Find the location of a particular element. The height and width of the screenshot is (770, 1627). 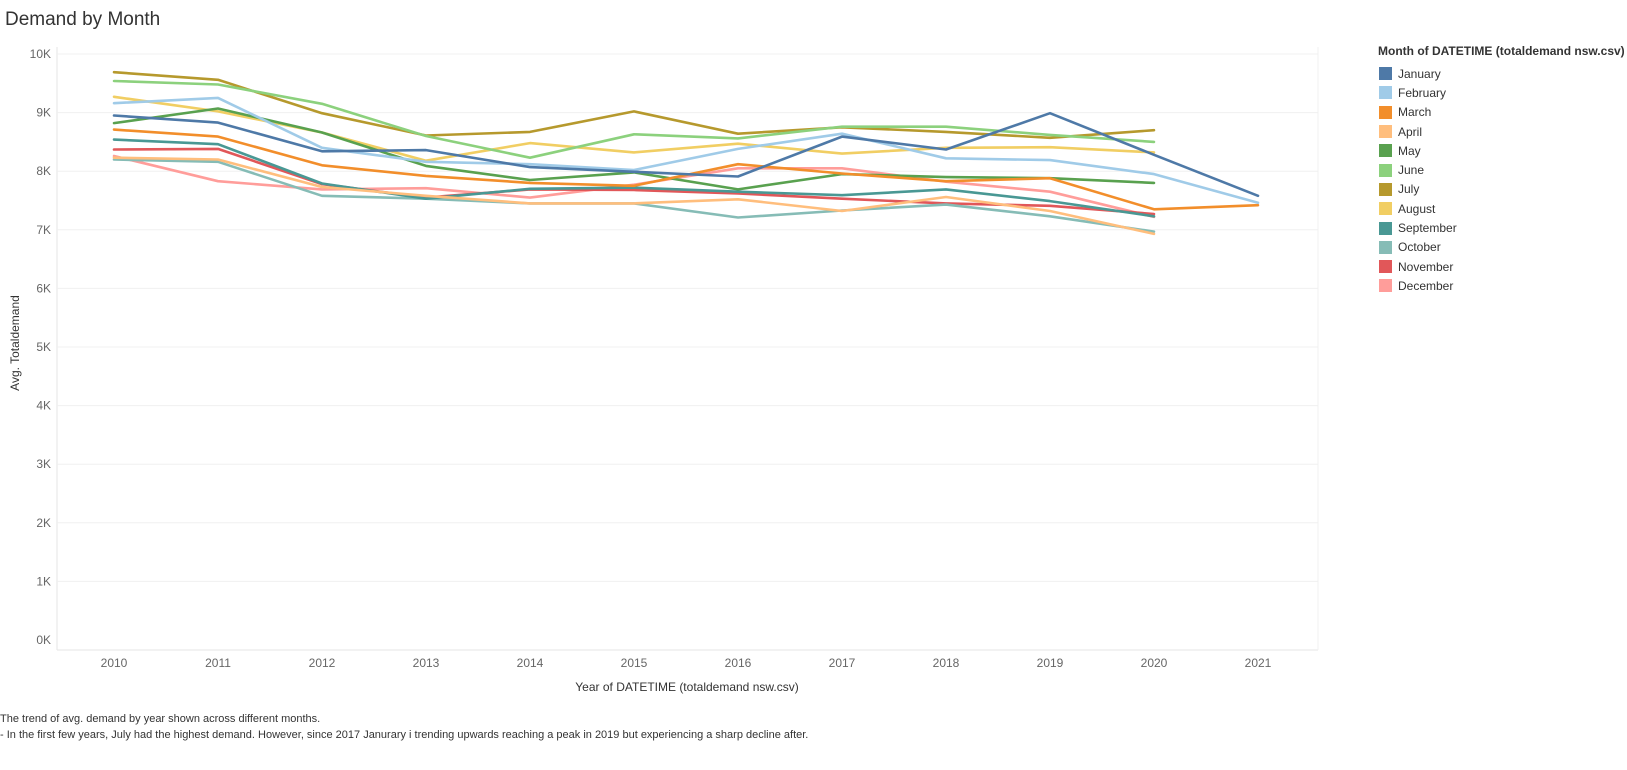

legend-label: December is located at coordinates (1426, 285).